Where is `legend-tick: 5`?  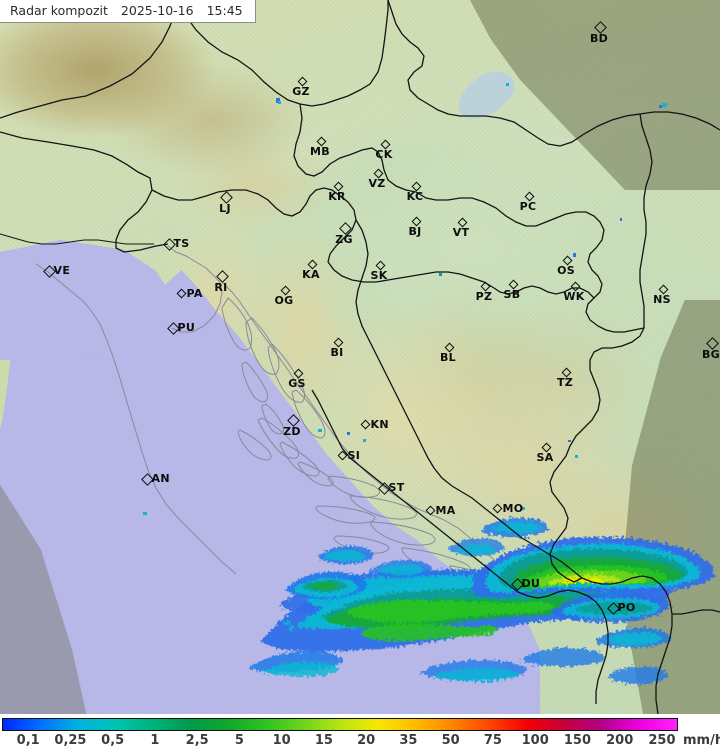 legend-tick: 5 is located at coordinates (239, 740).